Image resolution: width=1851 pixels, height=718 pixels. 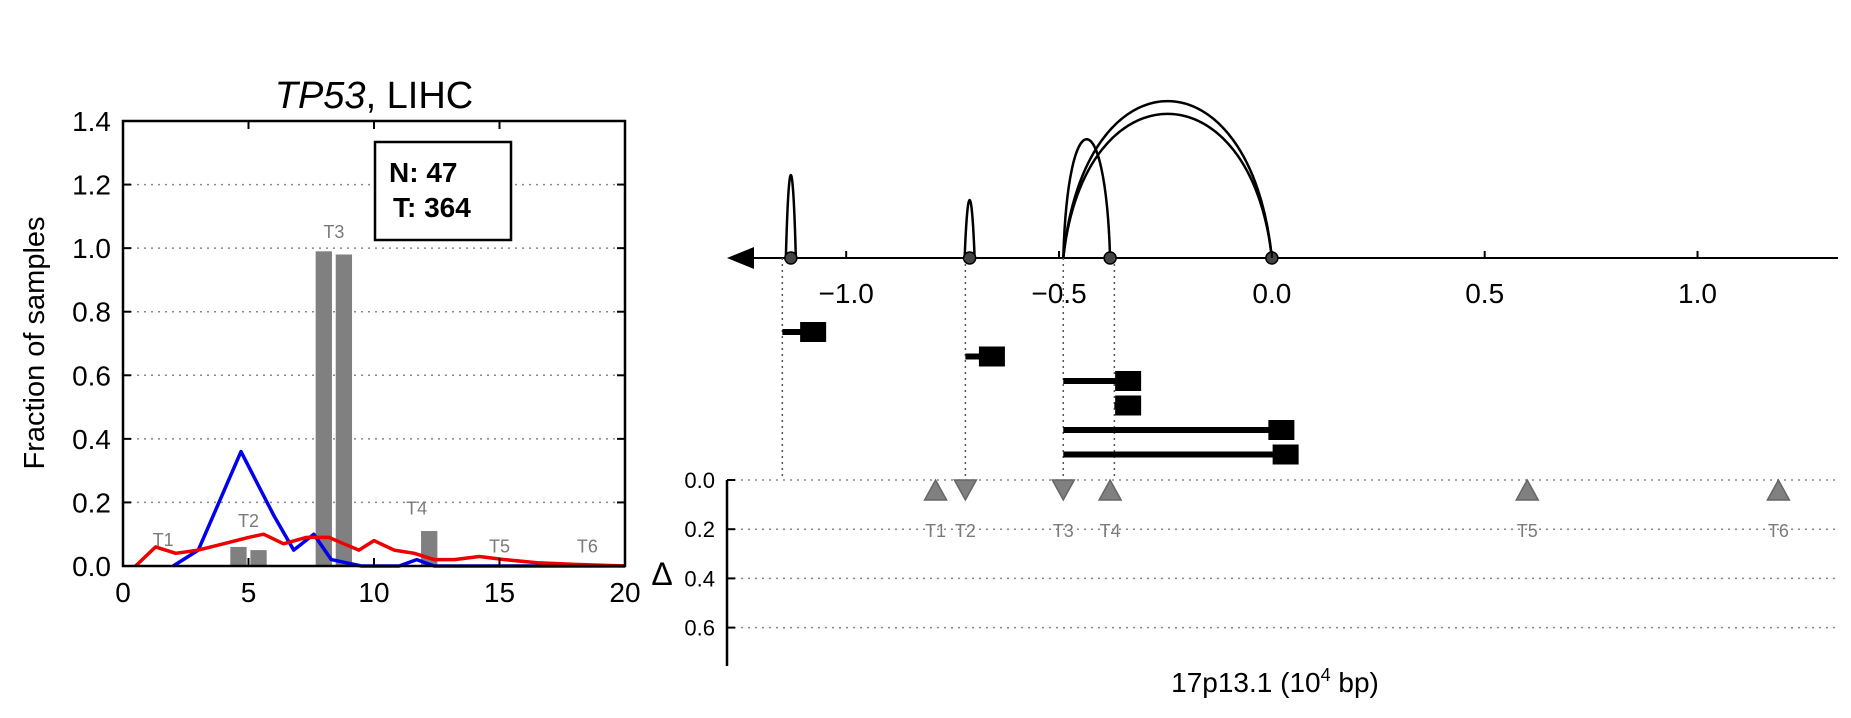 What do you see at coordinates (334, 409) in the screenshot?
I see `left-bars` at bounding box center [334, 409].